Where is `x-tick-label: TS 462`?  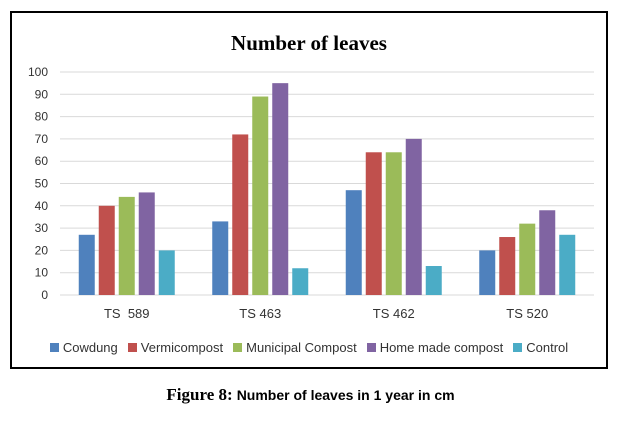 x-tick-label: TS 462 is located at coordinates (394, 313).